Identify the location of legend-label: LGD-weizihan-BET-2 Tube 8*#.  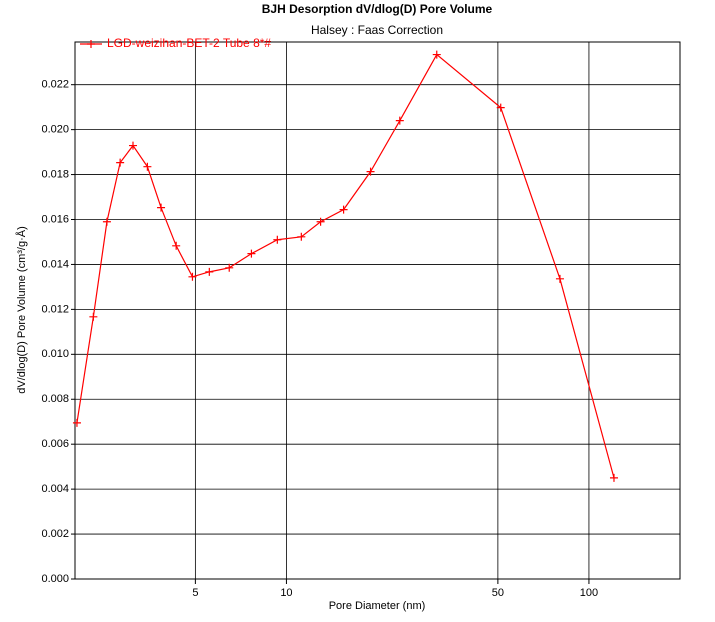
(189, 43).